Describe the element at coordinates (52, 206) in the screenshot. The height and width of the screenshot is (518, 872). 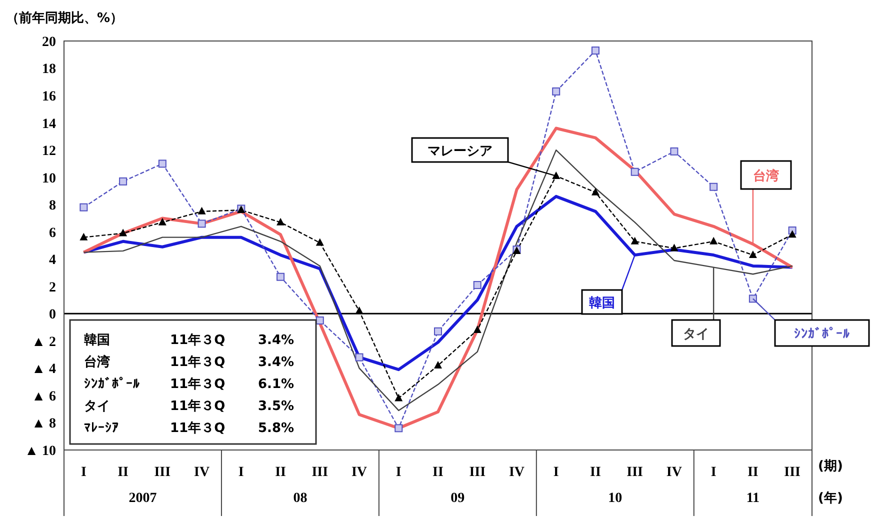
I see `y-tick-label: 8` at that location.